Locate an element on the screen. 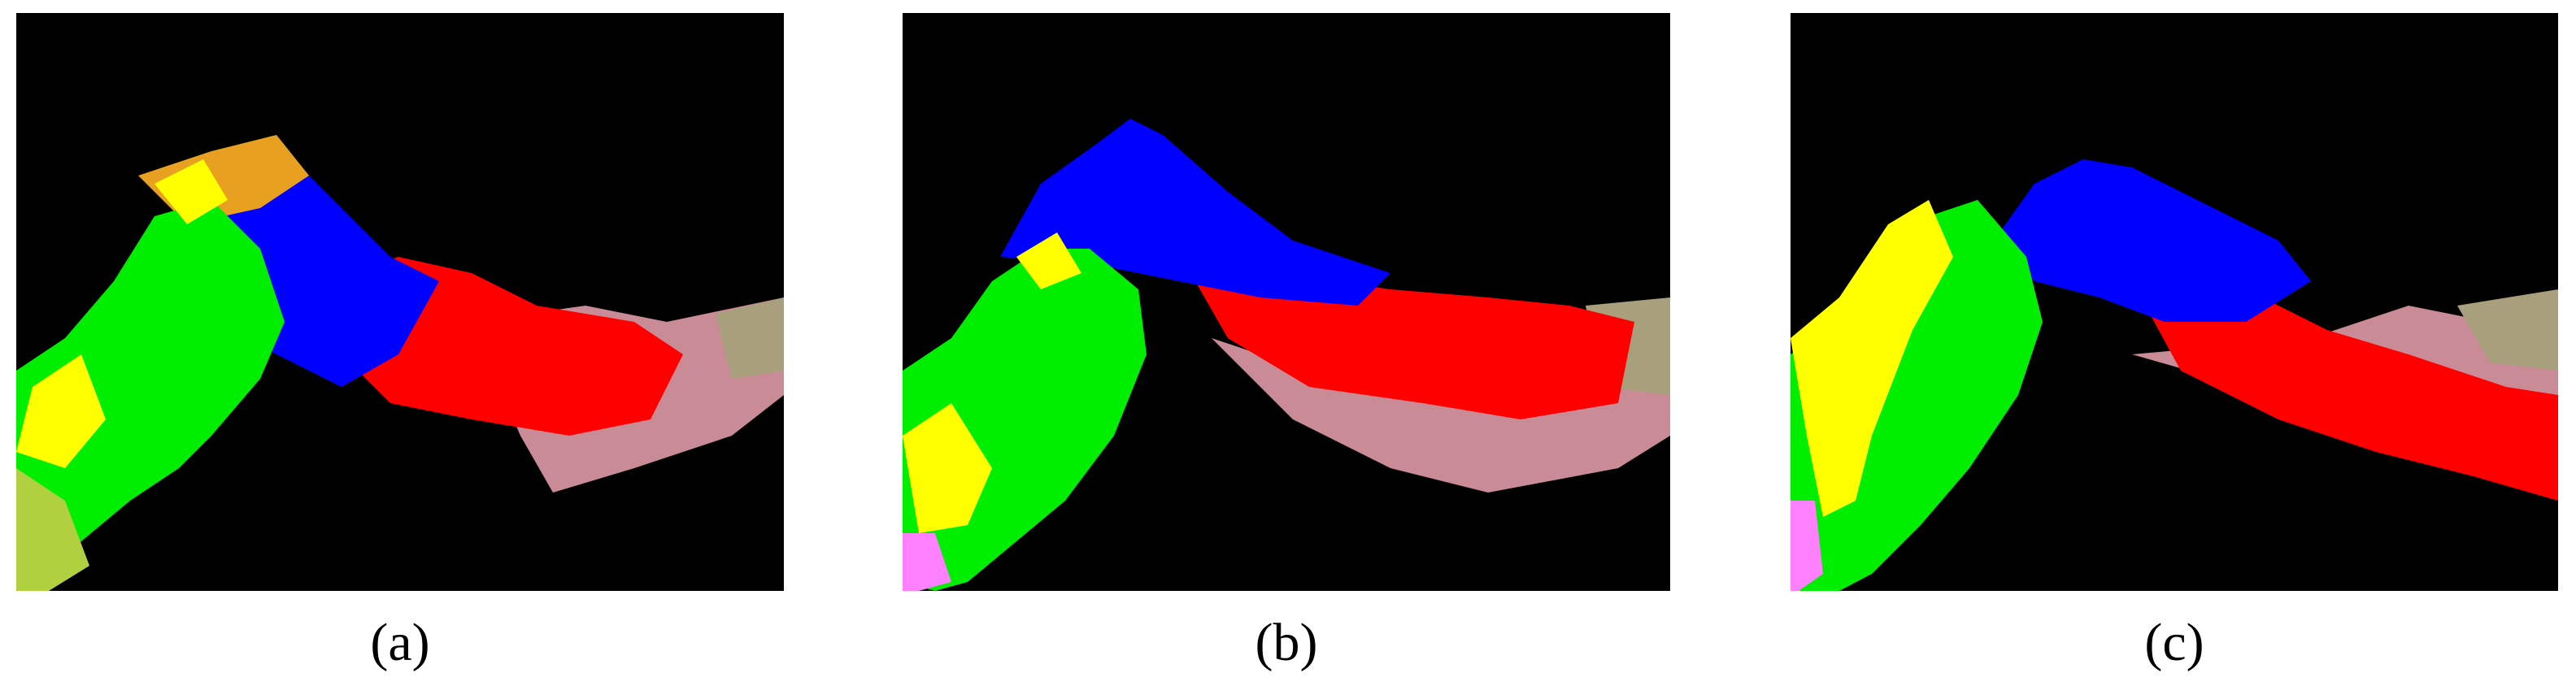 This screenshot has width=2576, height=686. panel-caption: (a) is located at coordinates (400, 642).